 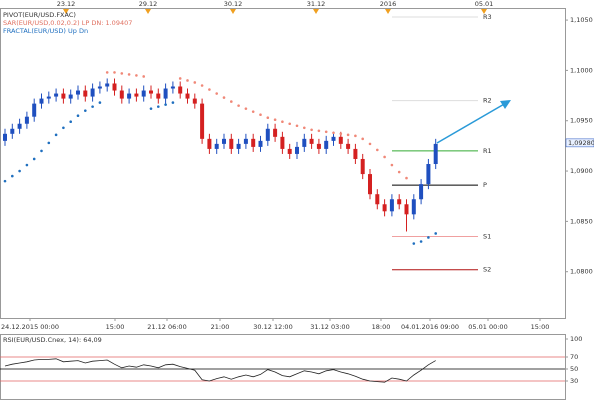 What do you see at coordinates (66, 4) in the screenshot?
I see `top-time-label: 23.12` at bounding box center [66, 4].